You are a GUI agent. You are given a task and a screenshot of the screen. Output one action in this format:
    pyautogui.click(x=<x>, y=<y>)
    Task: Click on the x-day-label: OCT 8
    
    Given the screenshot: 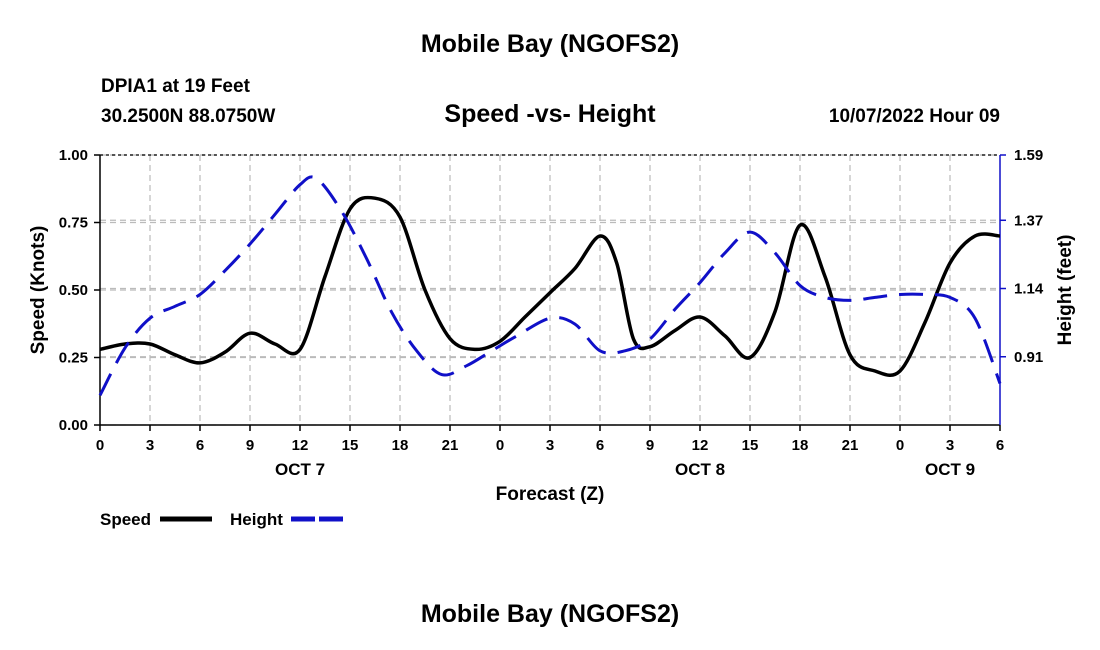 What is the action you would take?
    pyautogui.click(x=700, y=469)
    